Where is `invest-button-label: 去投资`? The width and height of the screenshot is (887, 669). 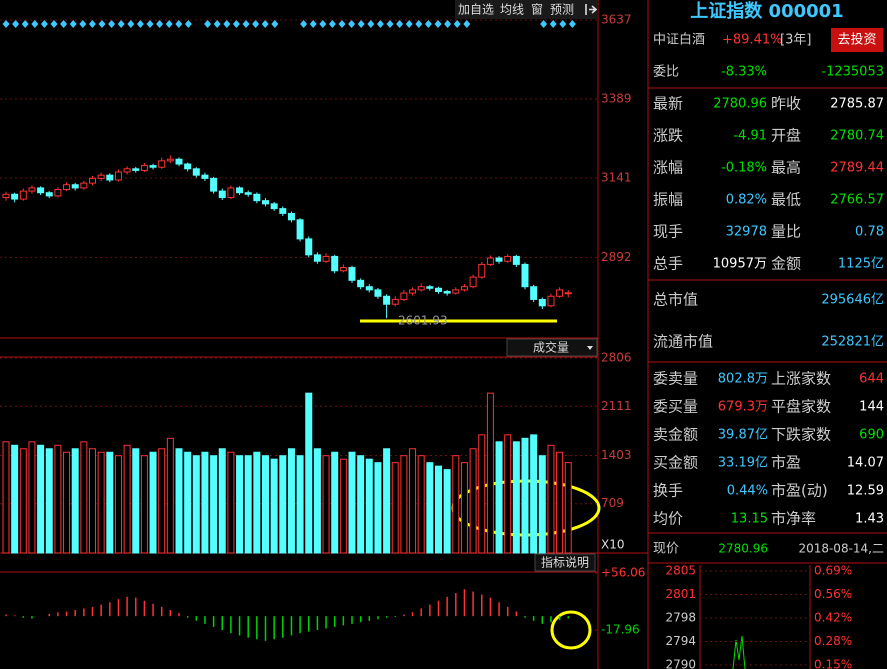 invest-button-label: 去投资 is located at coordinates (856, 40).